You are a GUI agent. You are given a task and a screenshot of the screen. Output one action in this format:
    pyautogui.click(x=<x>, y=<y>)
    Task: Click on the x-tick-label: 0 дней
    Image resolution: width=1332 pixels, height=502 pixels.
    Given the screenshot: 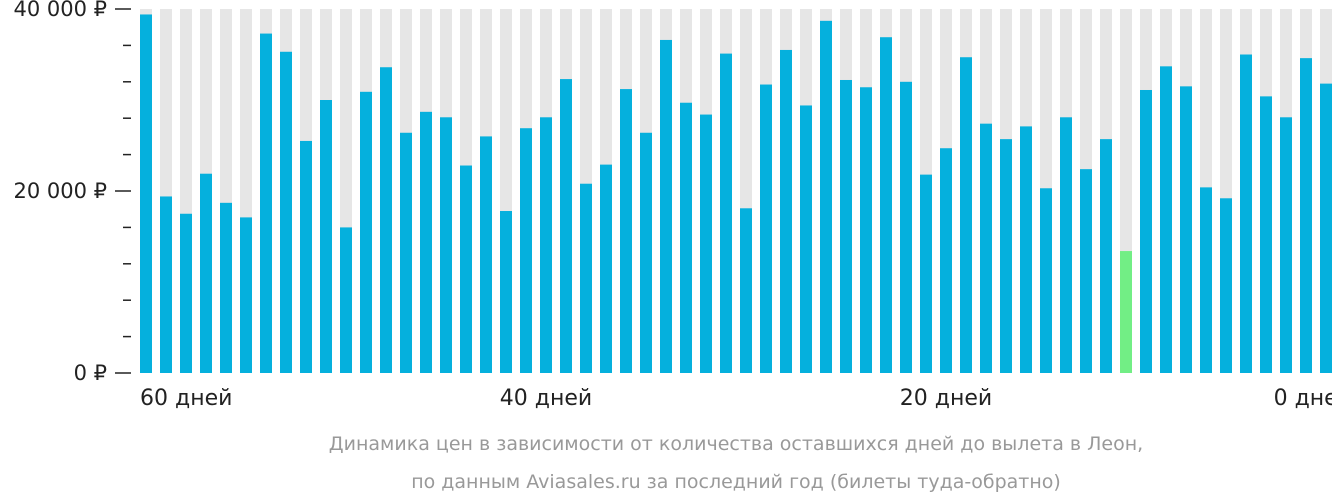 What is the action you would take?
    pyautogui.click(x=1303, y=398)
    